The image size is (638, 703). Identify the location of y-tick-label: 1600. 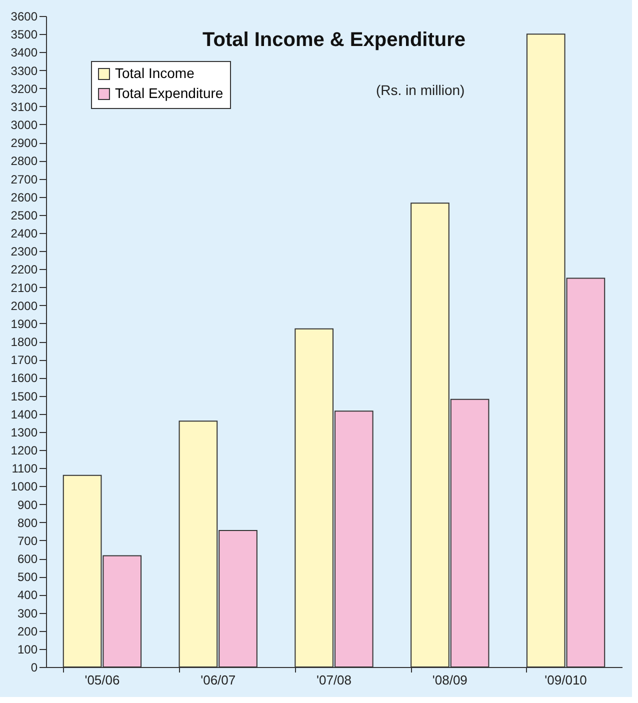
(24, 378).